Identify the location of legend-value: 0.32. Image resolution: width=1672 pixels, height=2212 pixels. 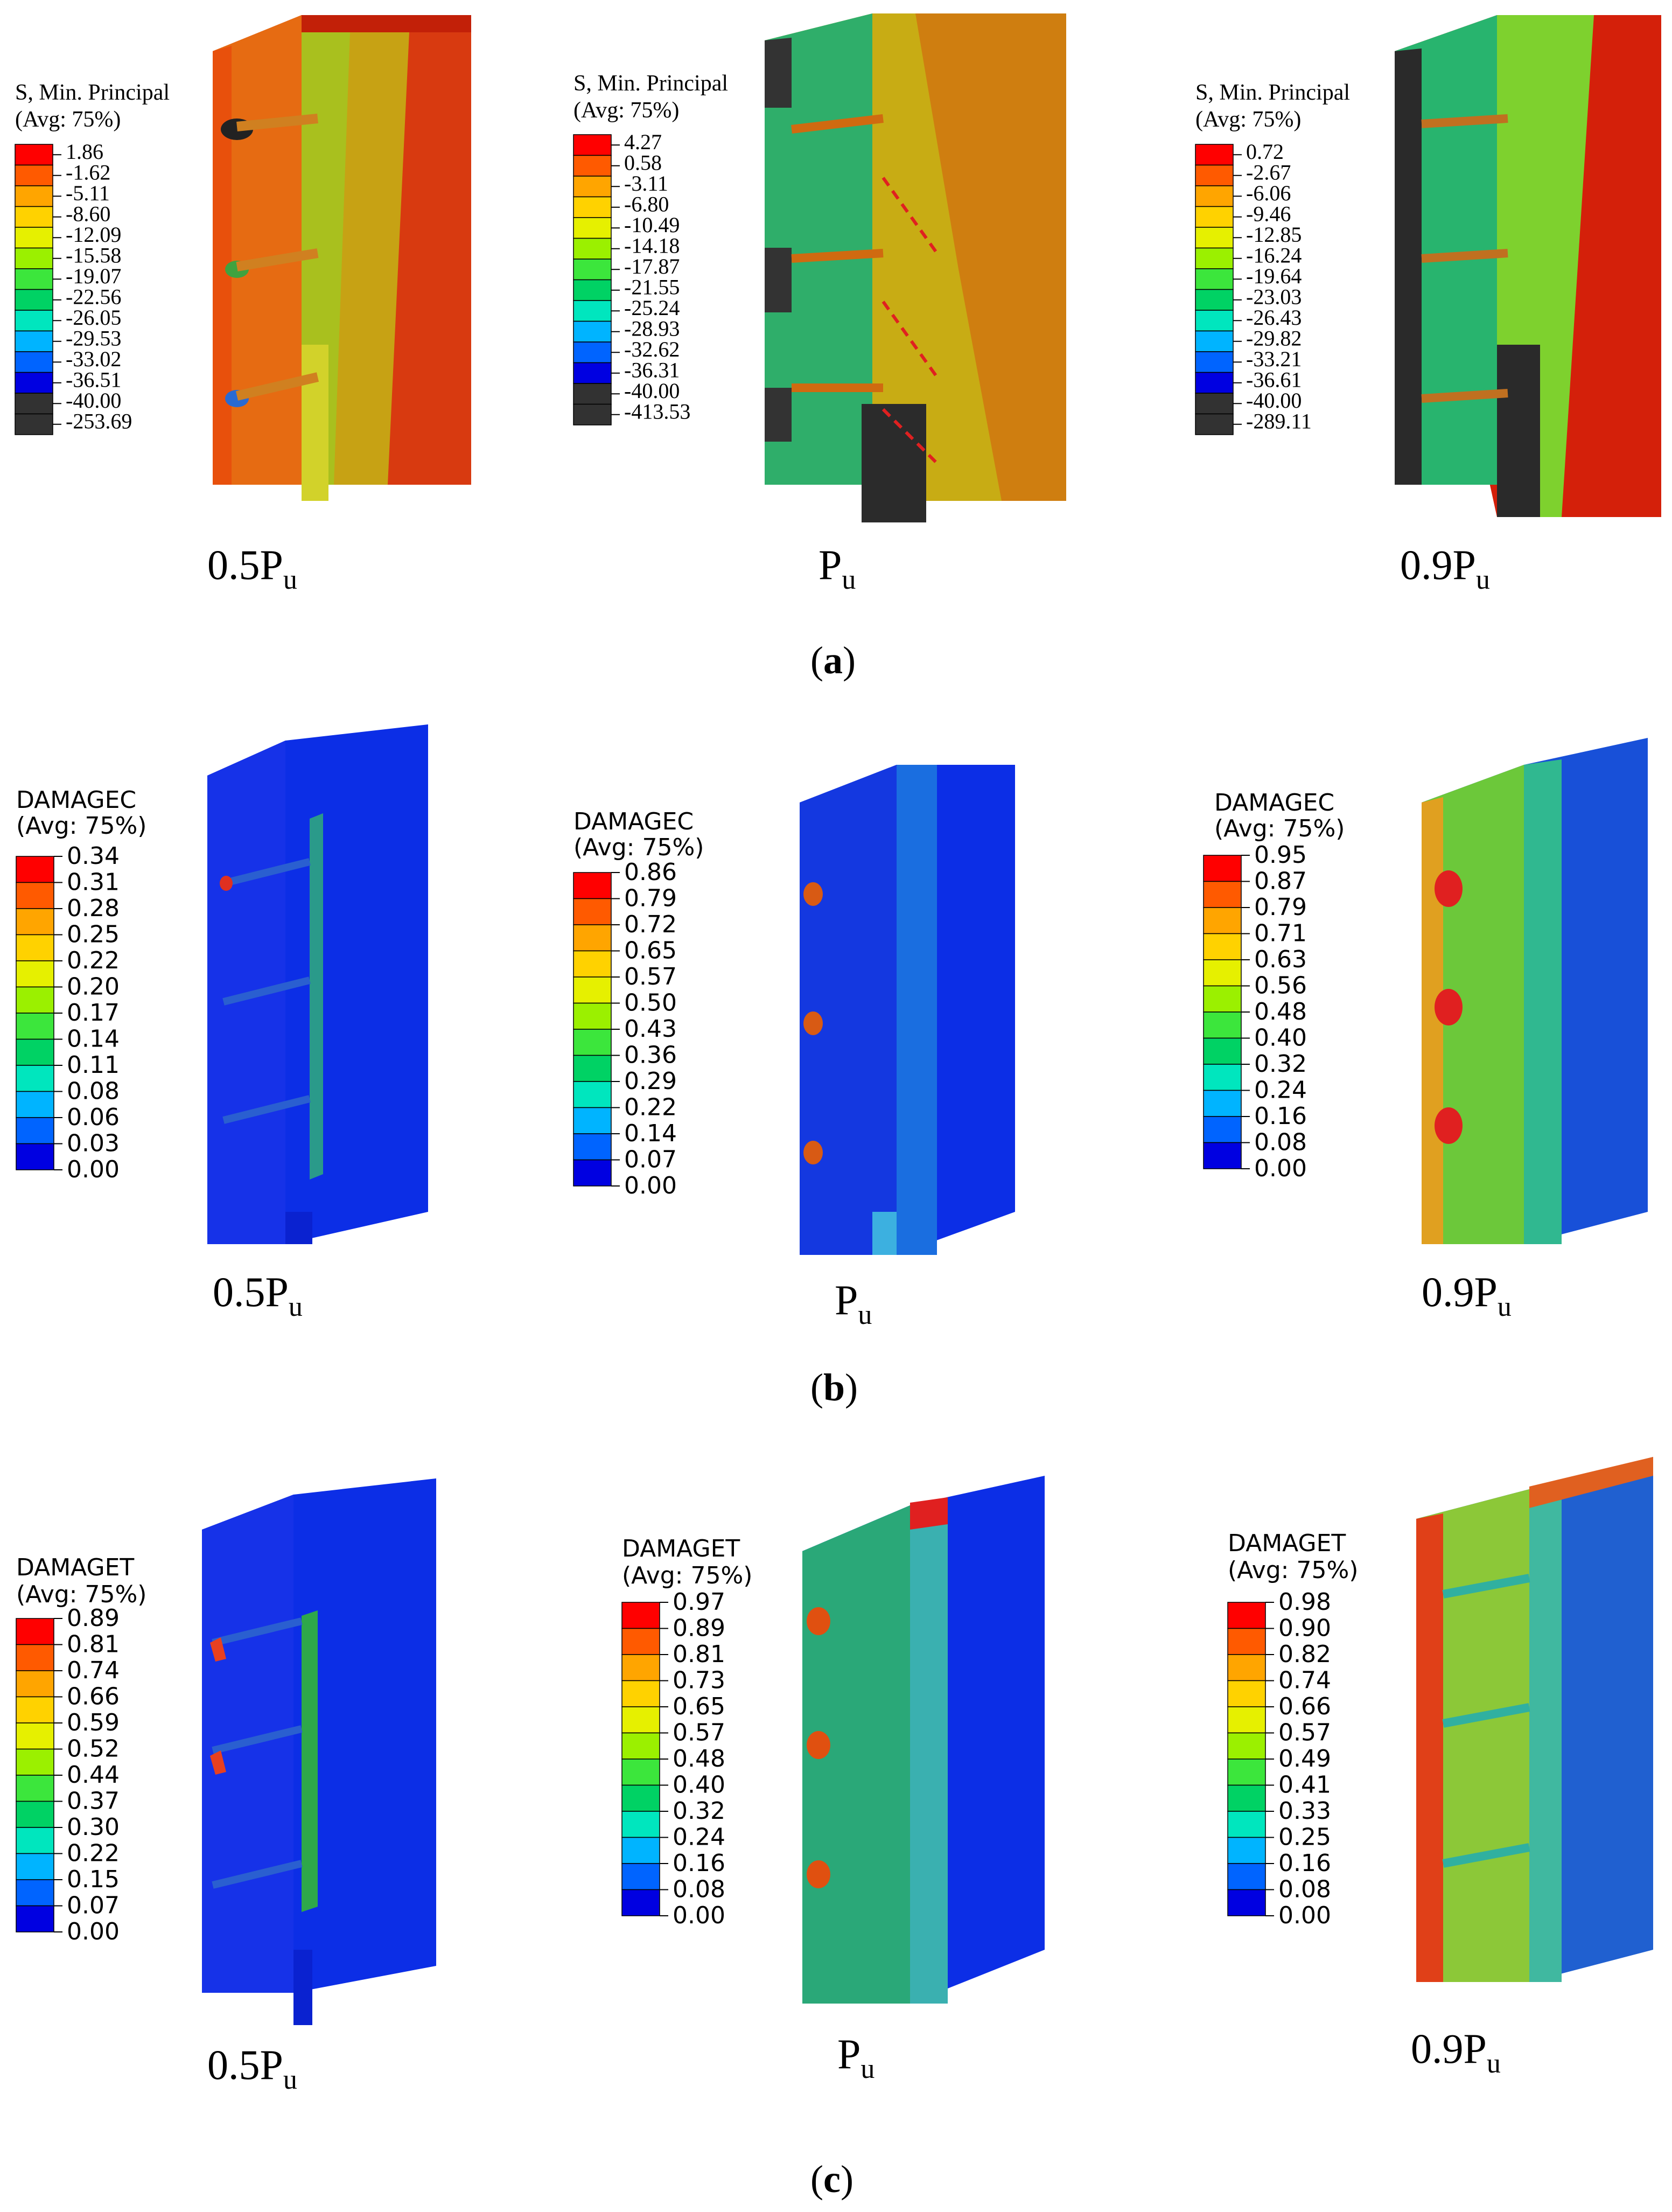
(1280, 1064).